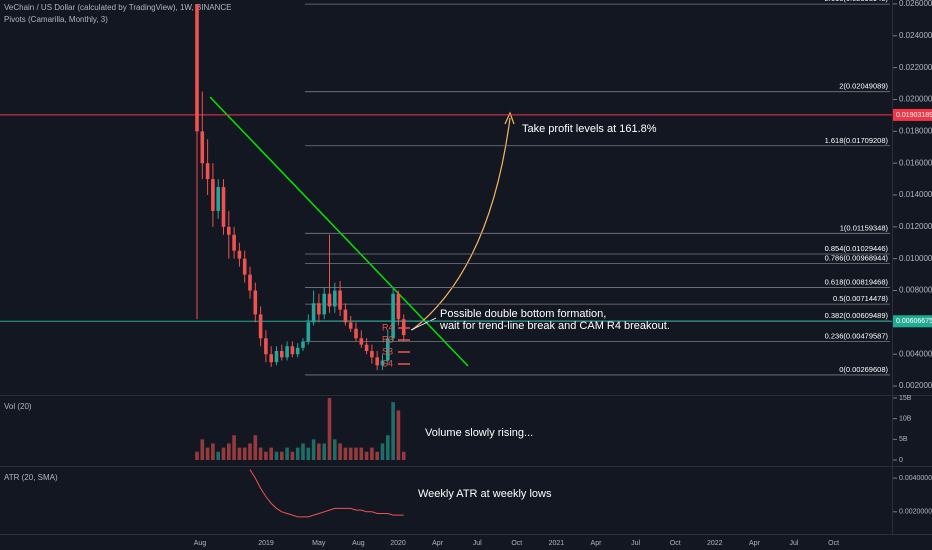  I want to click on price-label: 0.00606675, so click(914, 321).